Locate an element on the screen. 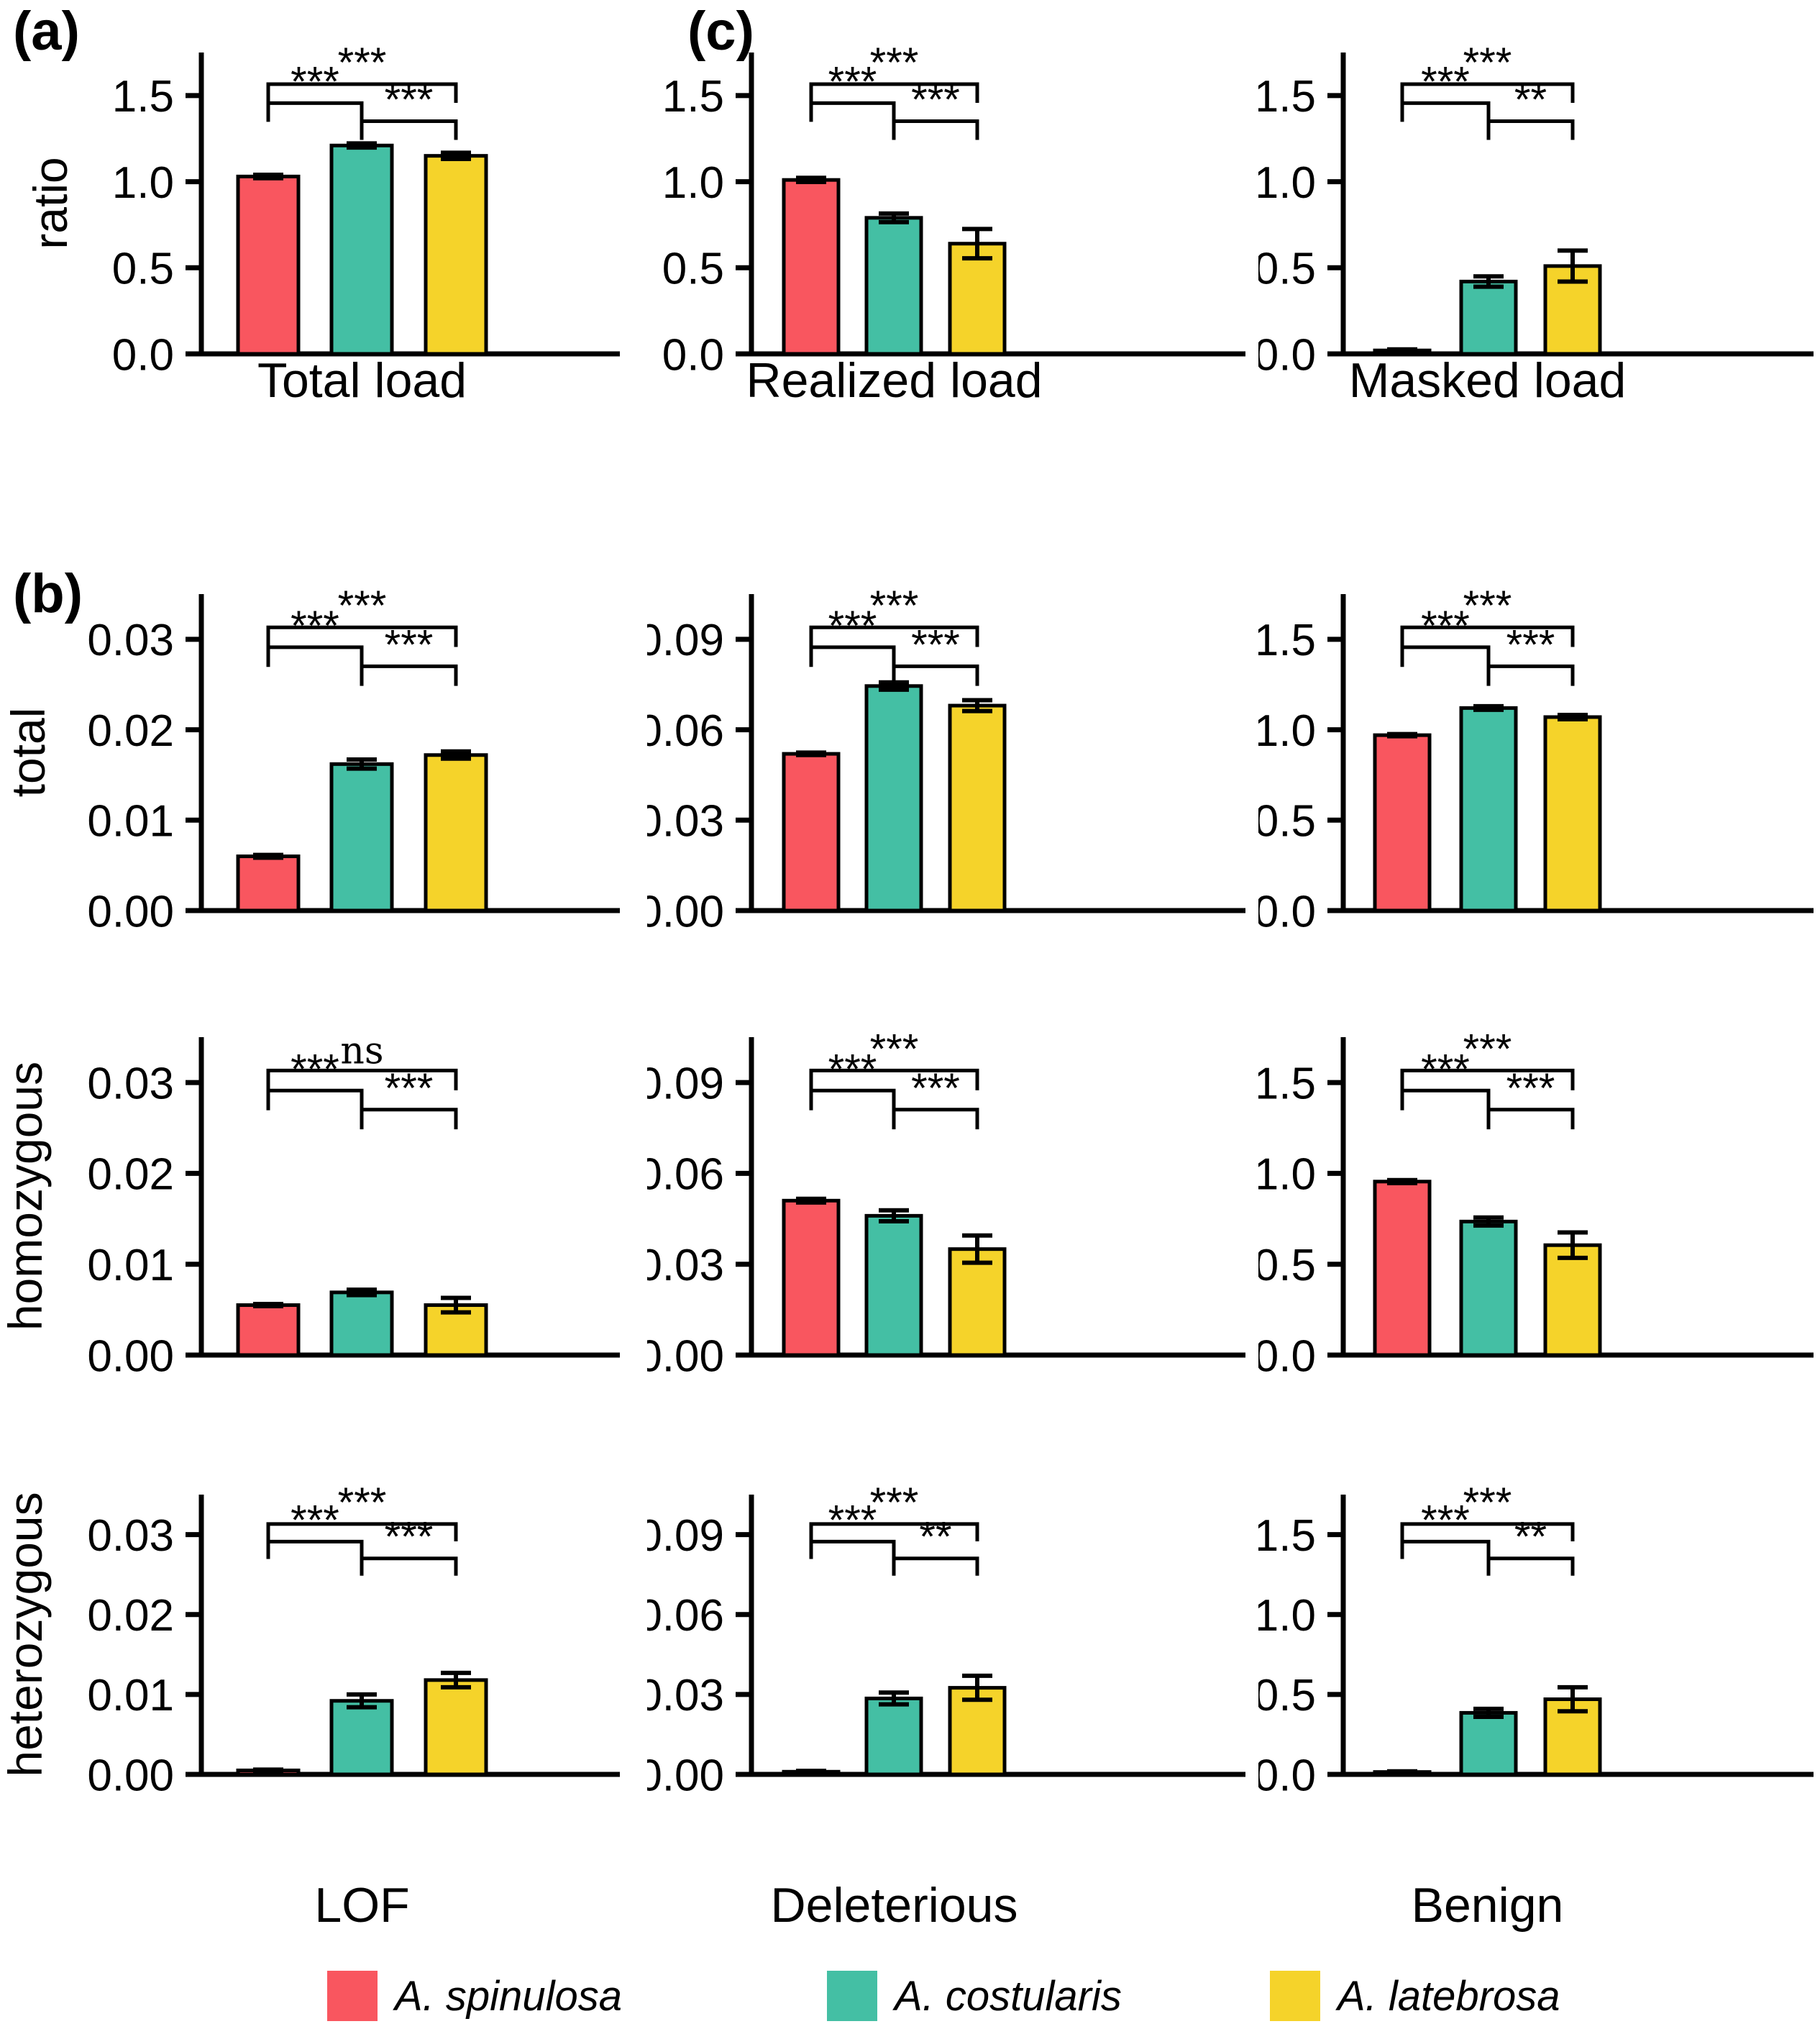 This screenshot has height=2029, width=1820. legend-swatch-costularis is located at coordinates (852, 1996).